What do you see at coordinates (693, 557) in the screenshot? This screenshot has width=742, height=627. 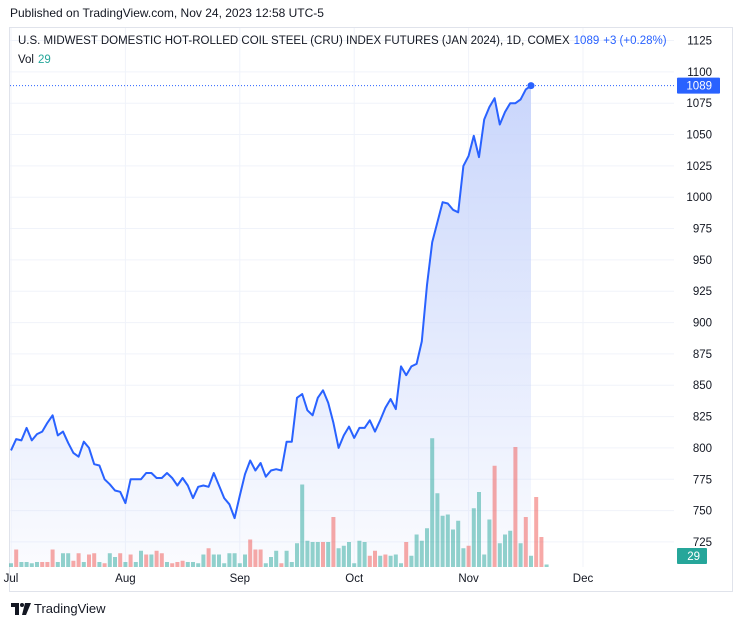 I see `volume-badge-label: 29` at bounding box center [693, 557].